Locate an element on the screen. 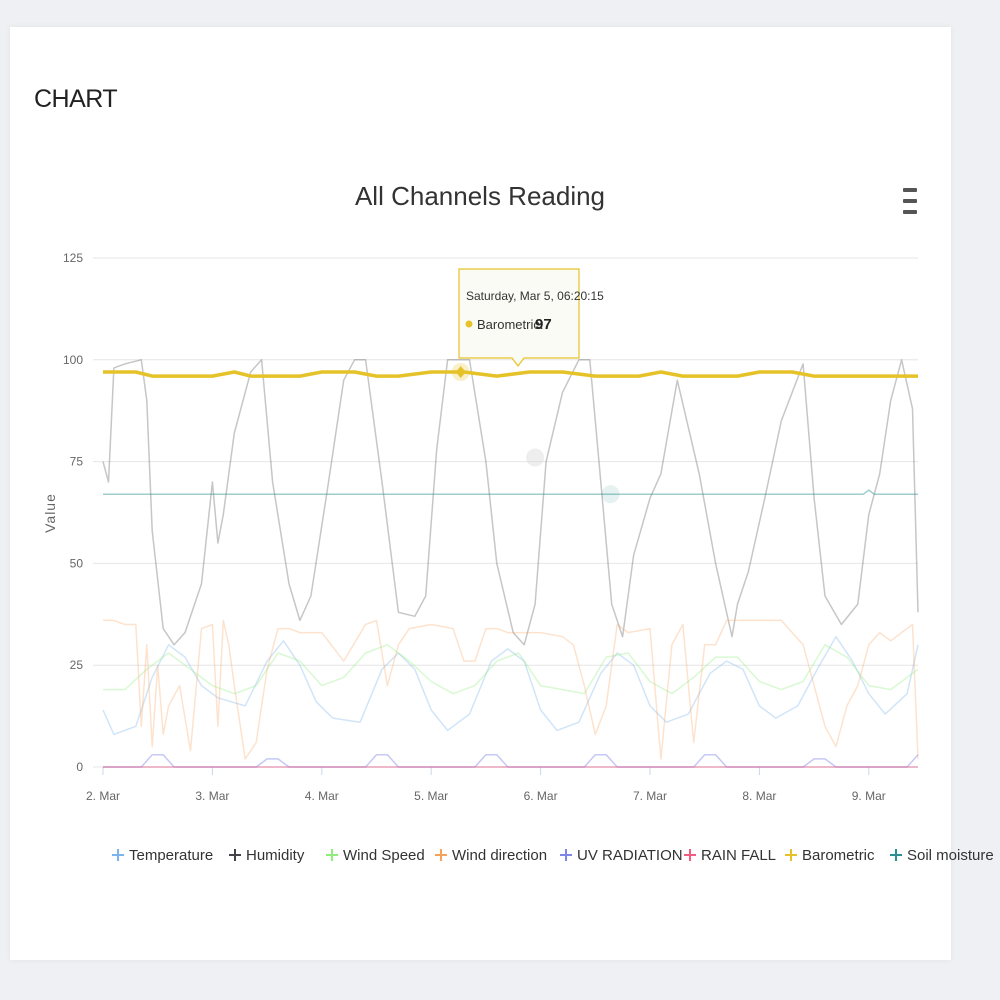  series-line-uv-radiation is located at coordinates (511, 761).